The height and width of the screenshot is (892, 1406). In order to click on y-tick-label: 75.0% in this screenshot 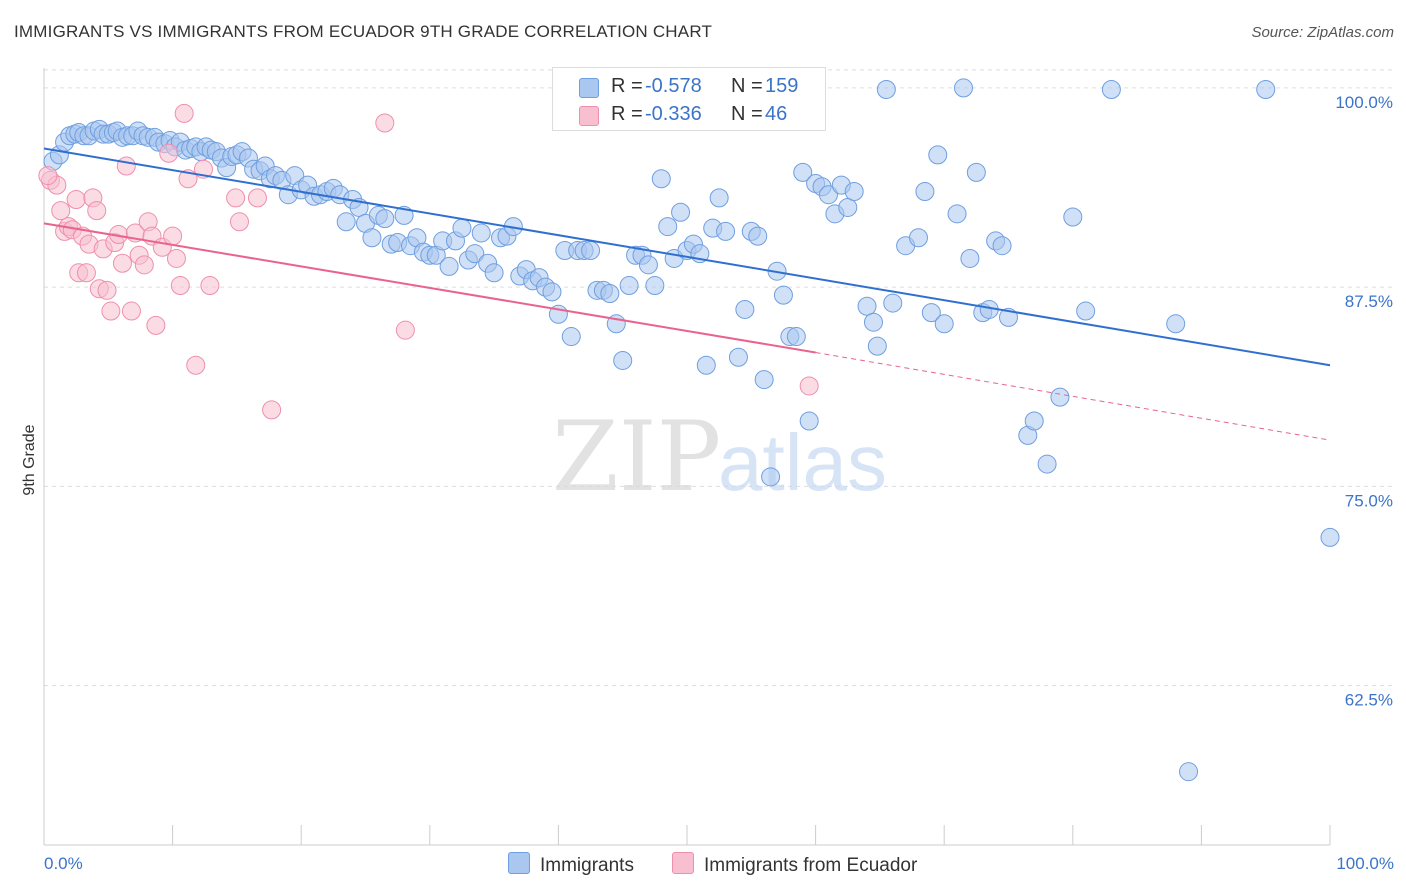, I will do `click(1369, 500)`.